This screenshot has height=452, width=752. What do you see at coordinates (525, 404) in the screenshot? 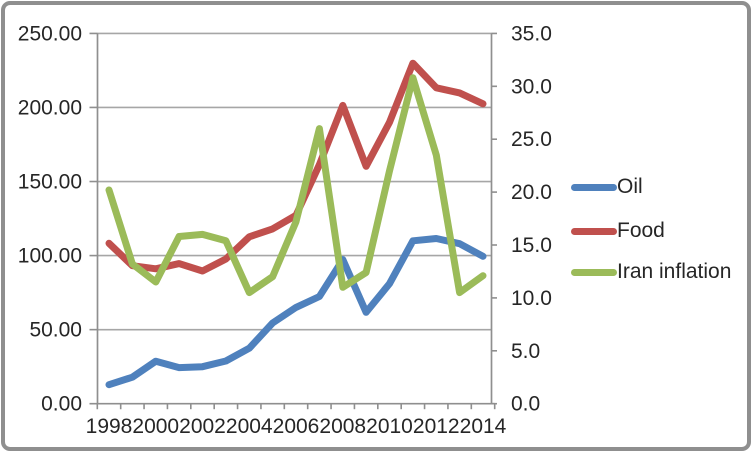
I see `right-axis-tick-label: 0.0` at bounding box center [525, 404].